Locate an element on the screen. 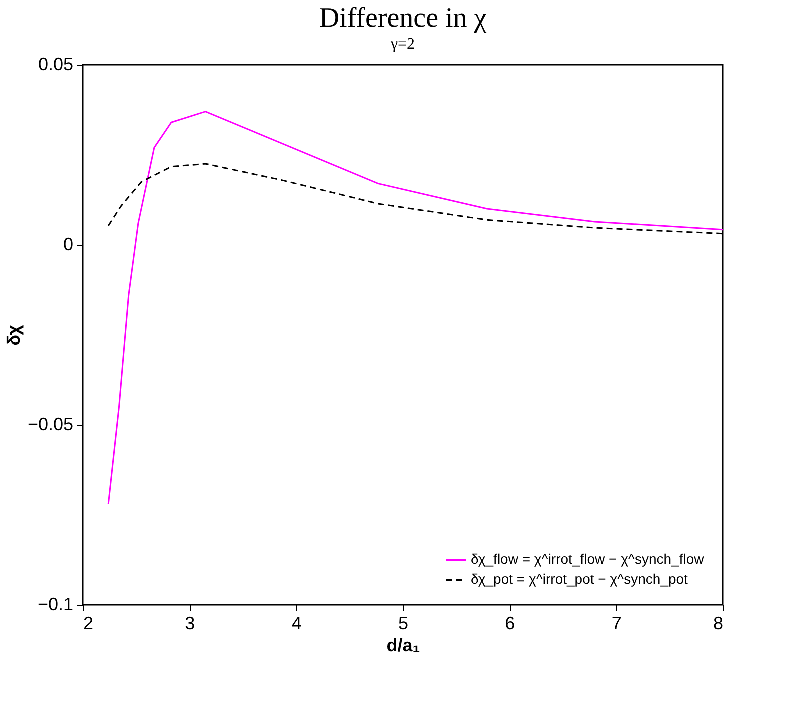 The image size is (791, 702). x-axis-title: d/a₁ is located at coordinates (403, 646).